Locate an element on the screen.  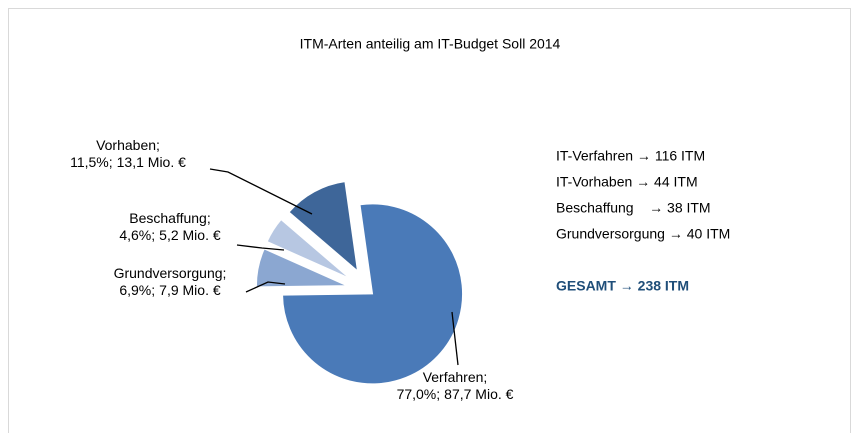
data-label: Vorhaben; 11,5%; 13,1 Mio. € is located at coordinates (128, 153).